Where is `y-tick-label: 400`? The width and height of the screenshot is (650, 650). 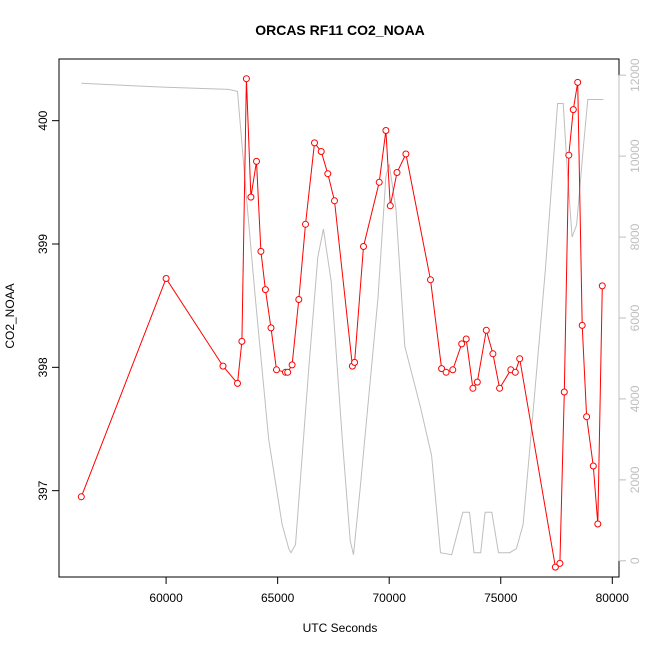 y-tick-label: 400 is located at coordinates (43, 120).